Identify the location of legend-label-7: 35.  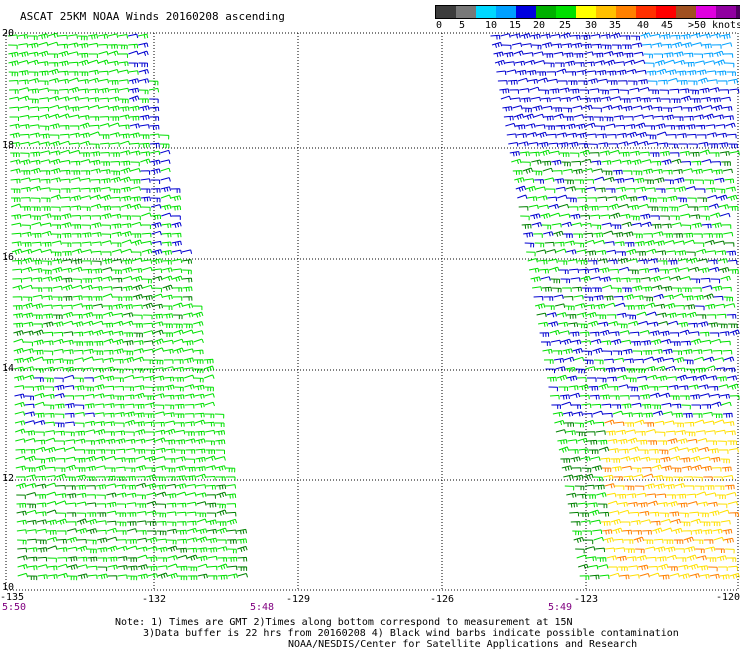
(615, 25).